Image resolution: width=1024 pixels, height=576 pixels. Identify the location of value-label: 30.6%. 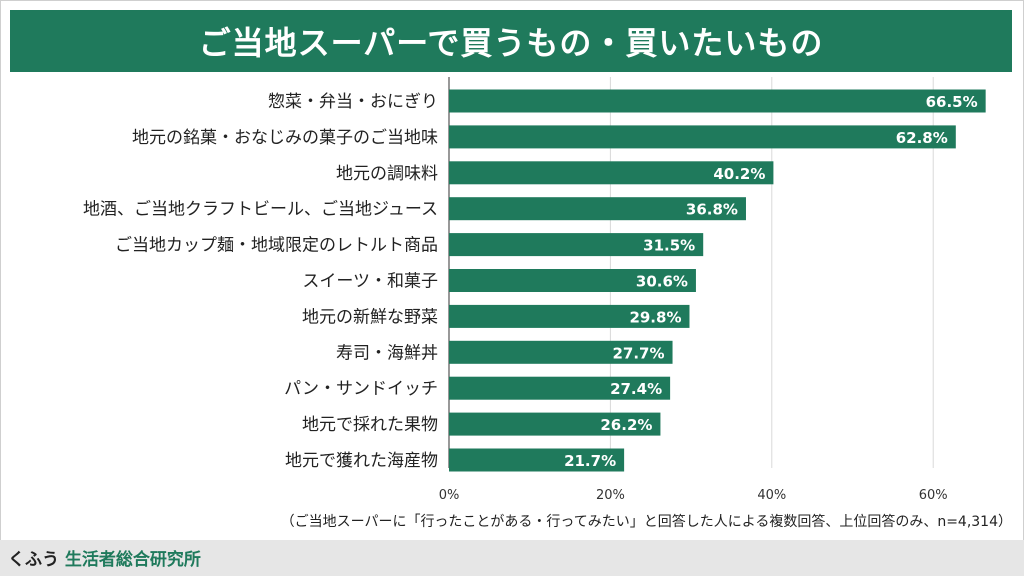
(662, 282).